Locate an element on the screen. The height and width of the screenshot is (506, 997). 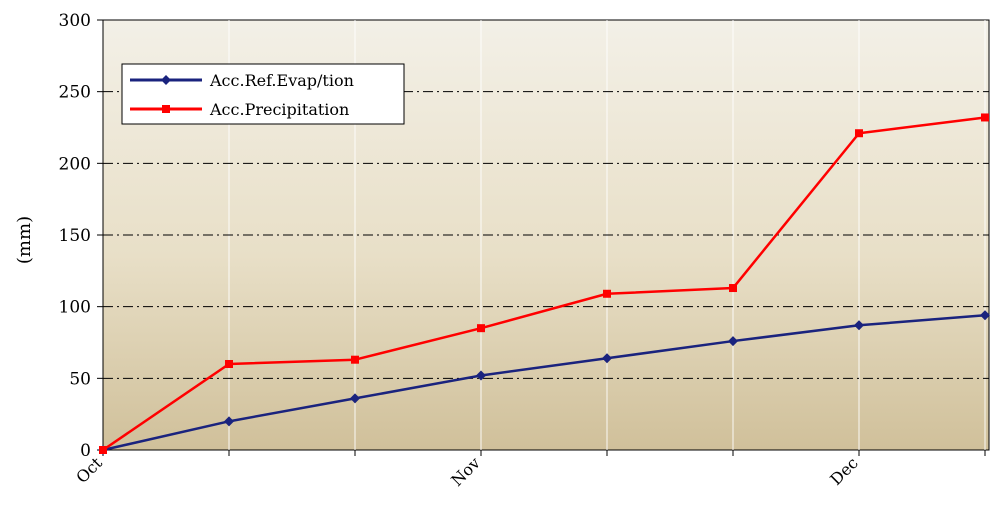
legend-box is located at coordinates (263, 94).